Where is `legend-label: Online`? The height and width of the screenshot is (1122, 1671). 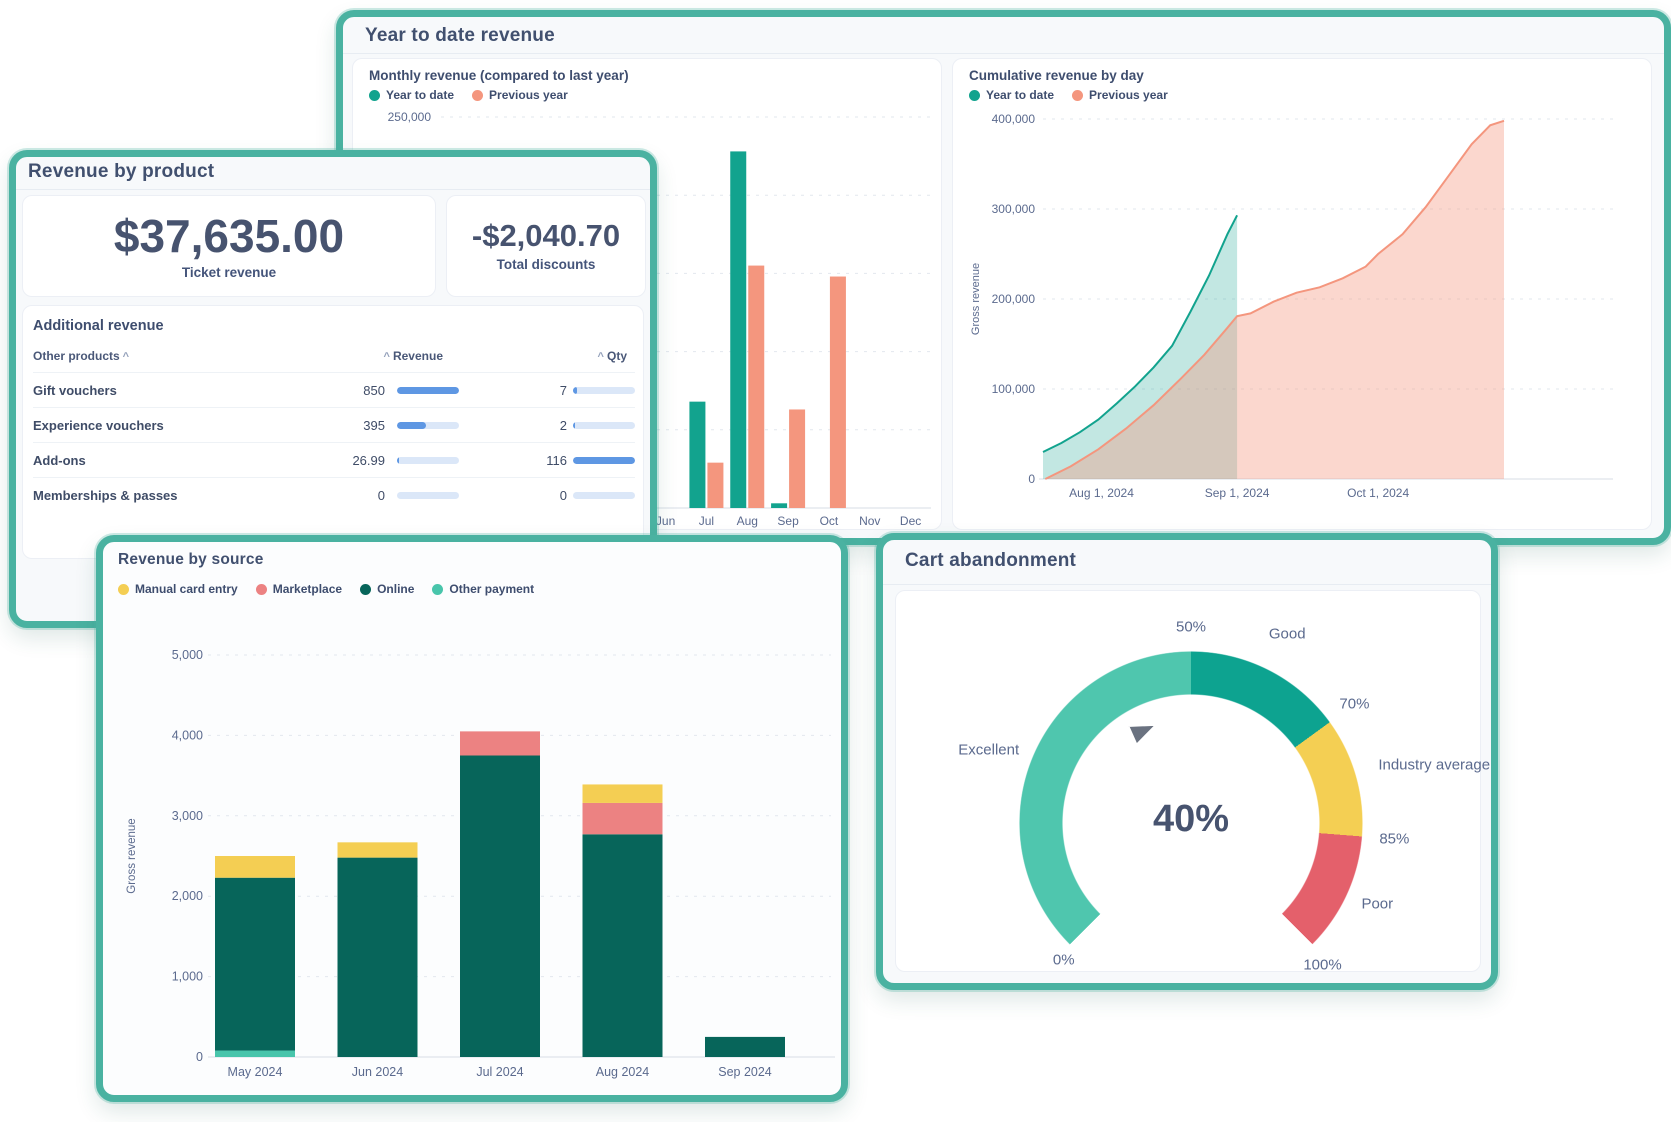
legend-label: Online is located at coordinates (396, 589).